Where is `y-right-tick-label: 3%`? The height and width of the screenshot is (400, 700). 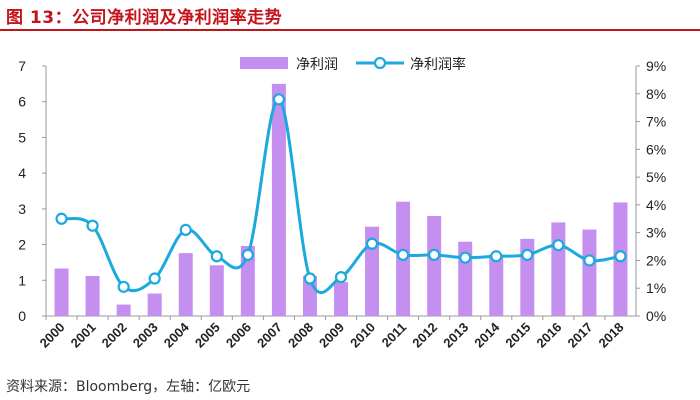 y-right-tick-label: 3% is located at coordinates (656, 233).